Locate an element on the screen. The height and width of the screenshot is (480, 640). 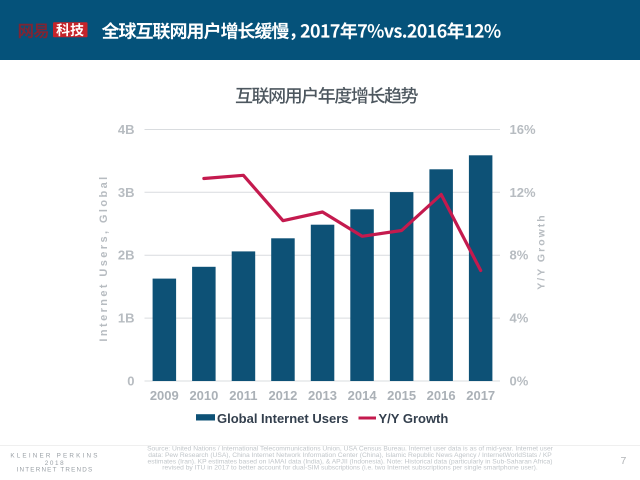
svg-text: 2015 is located at coordinates (401, 395).